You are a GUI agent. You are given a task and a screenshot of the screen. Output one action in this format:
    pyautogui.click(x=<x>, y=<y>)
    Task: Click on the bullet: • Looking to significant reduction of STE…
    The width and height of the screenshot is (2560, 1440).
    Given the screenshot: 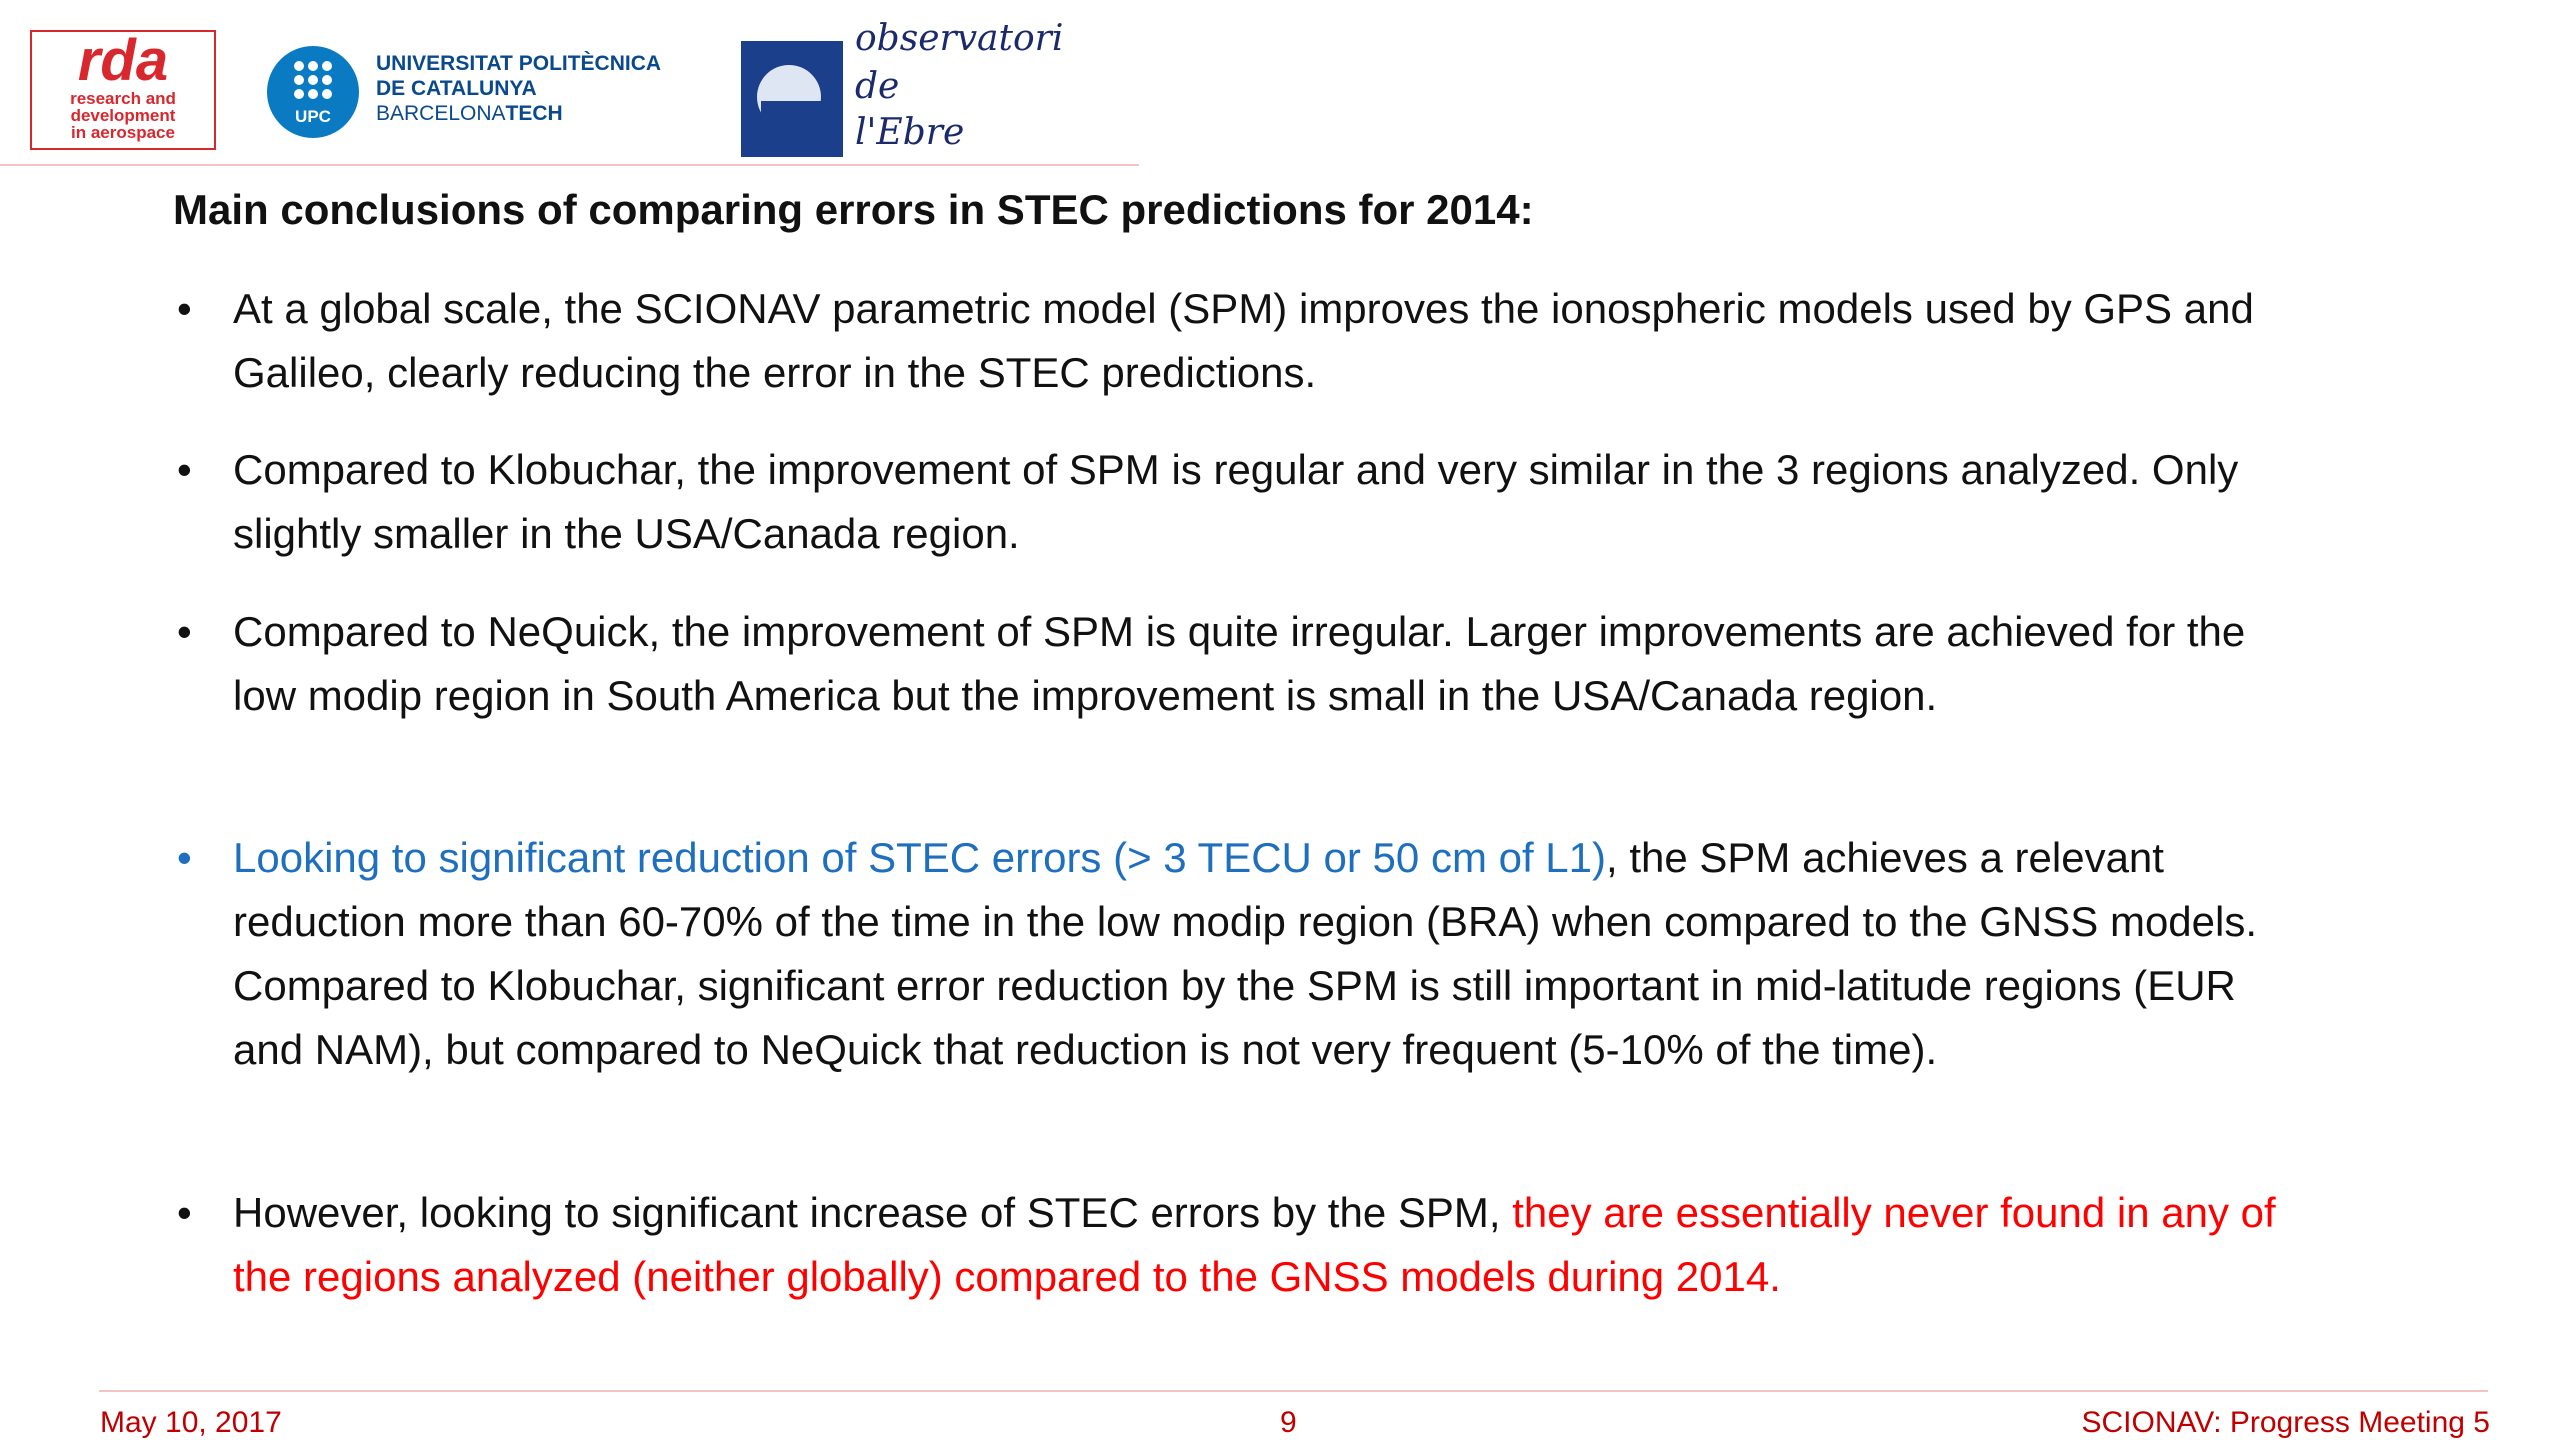 What is the action you would take?
    pyautogui.click(x=1245, y=954)
    